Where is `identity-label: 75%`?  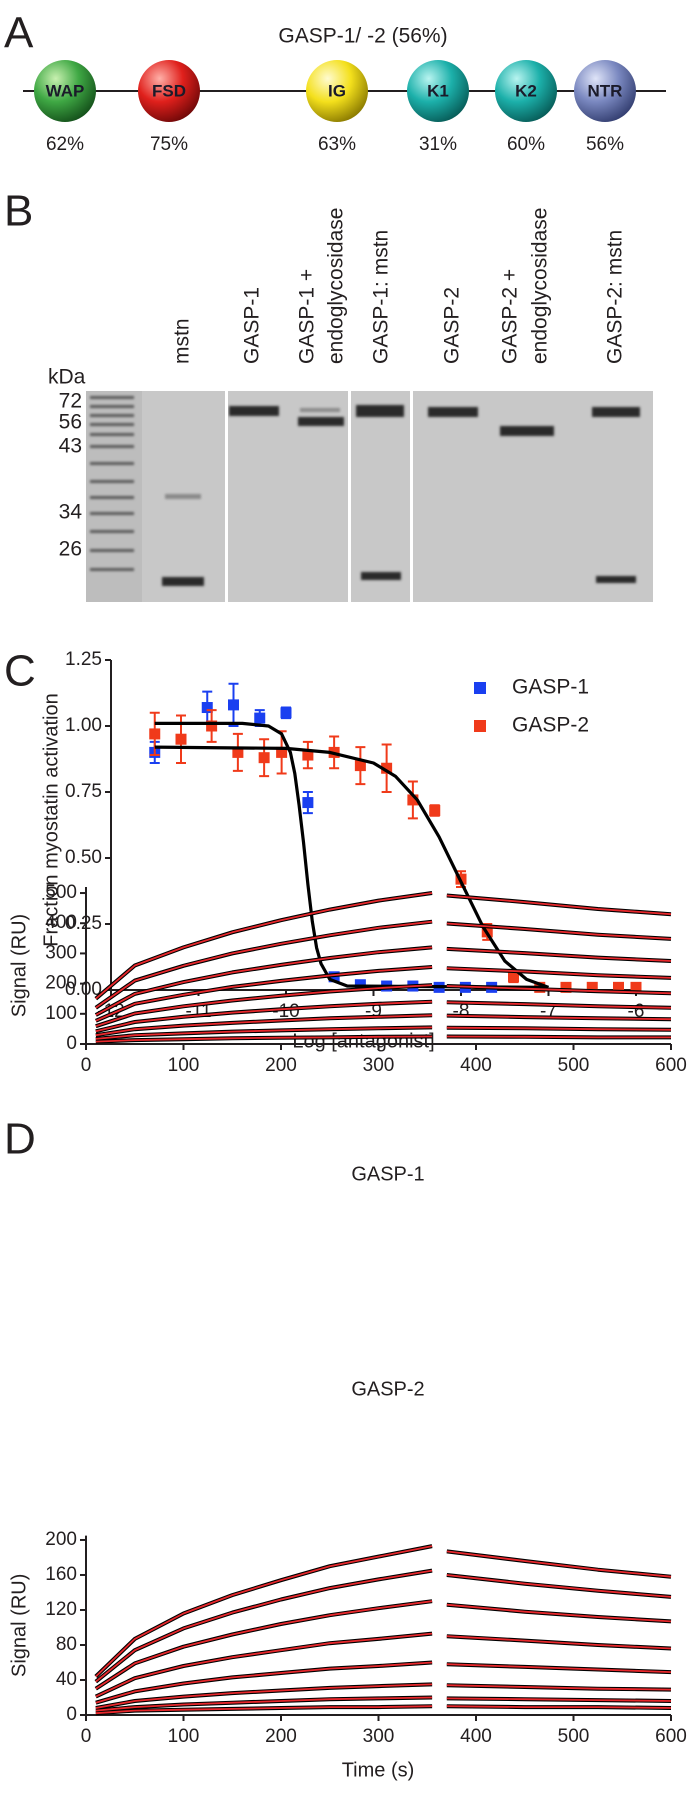
identity-label: 75% is located at coordinates (169, 144).